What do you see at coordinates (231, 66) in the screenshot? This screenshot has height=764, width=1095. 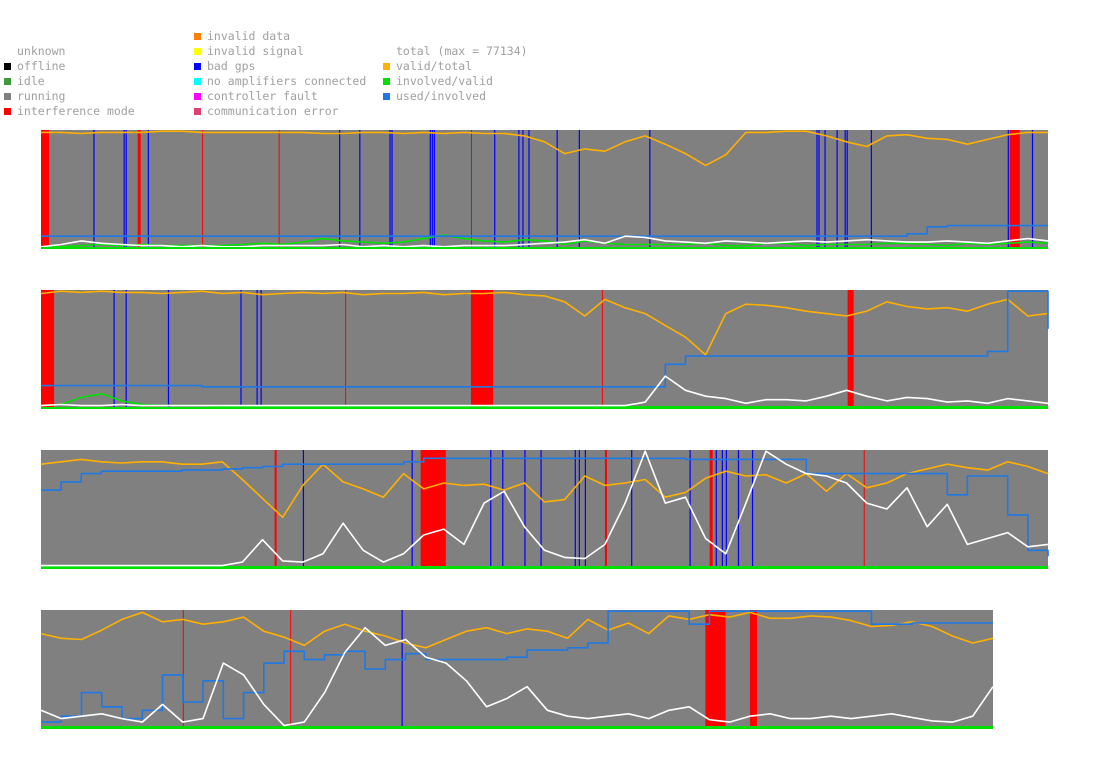 I see `legend-label: bad gps` at bounding box center [231, 66].